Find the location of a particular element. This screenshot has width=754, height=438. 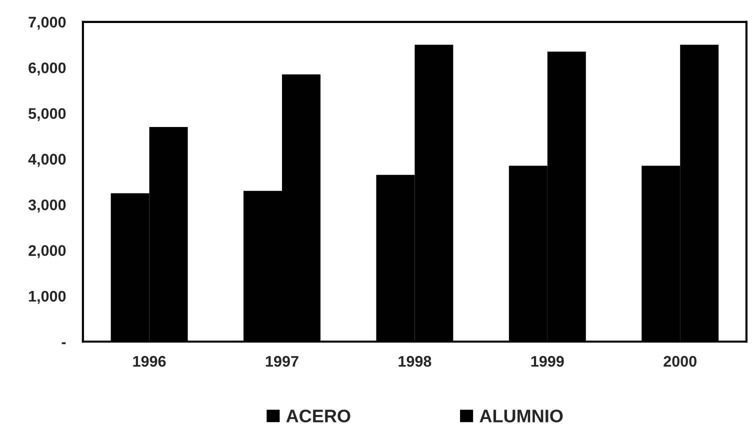

x-tick-label: 1999 is located at coordinates (547, 361).